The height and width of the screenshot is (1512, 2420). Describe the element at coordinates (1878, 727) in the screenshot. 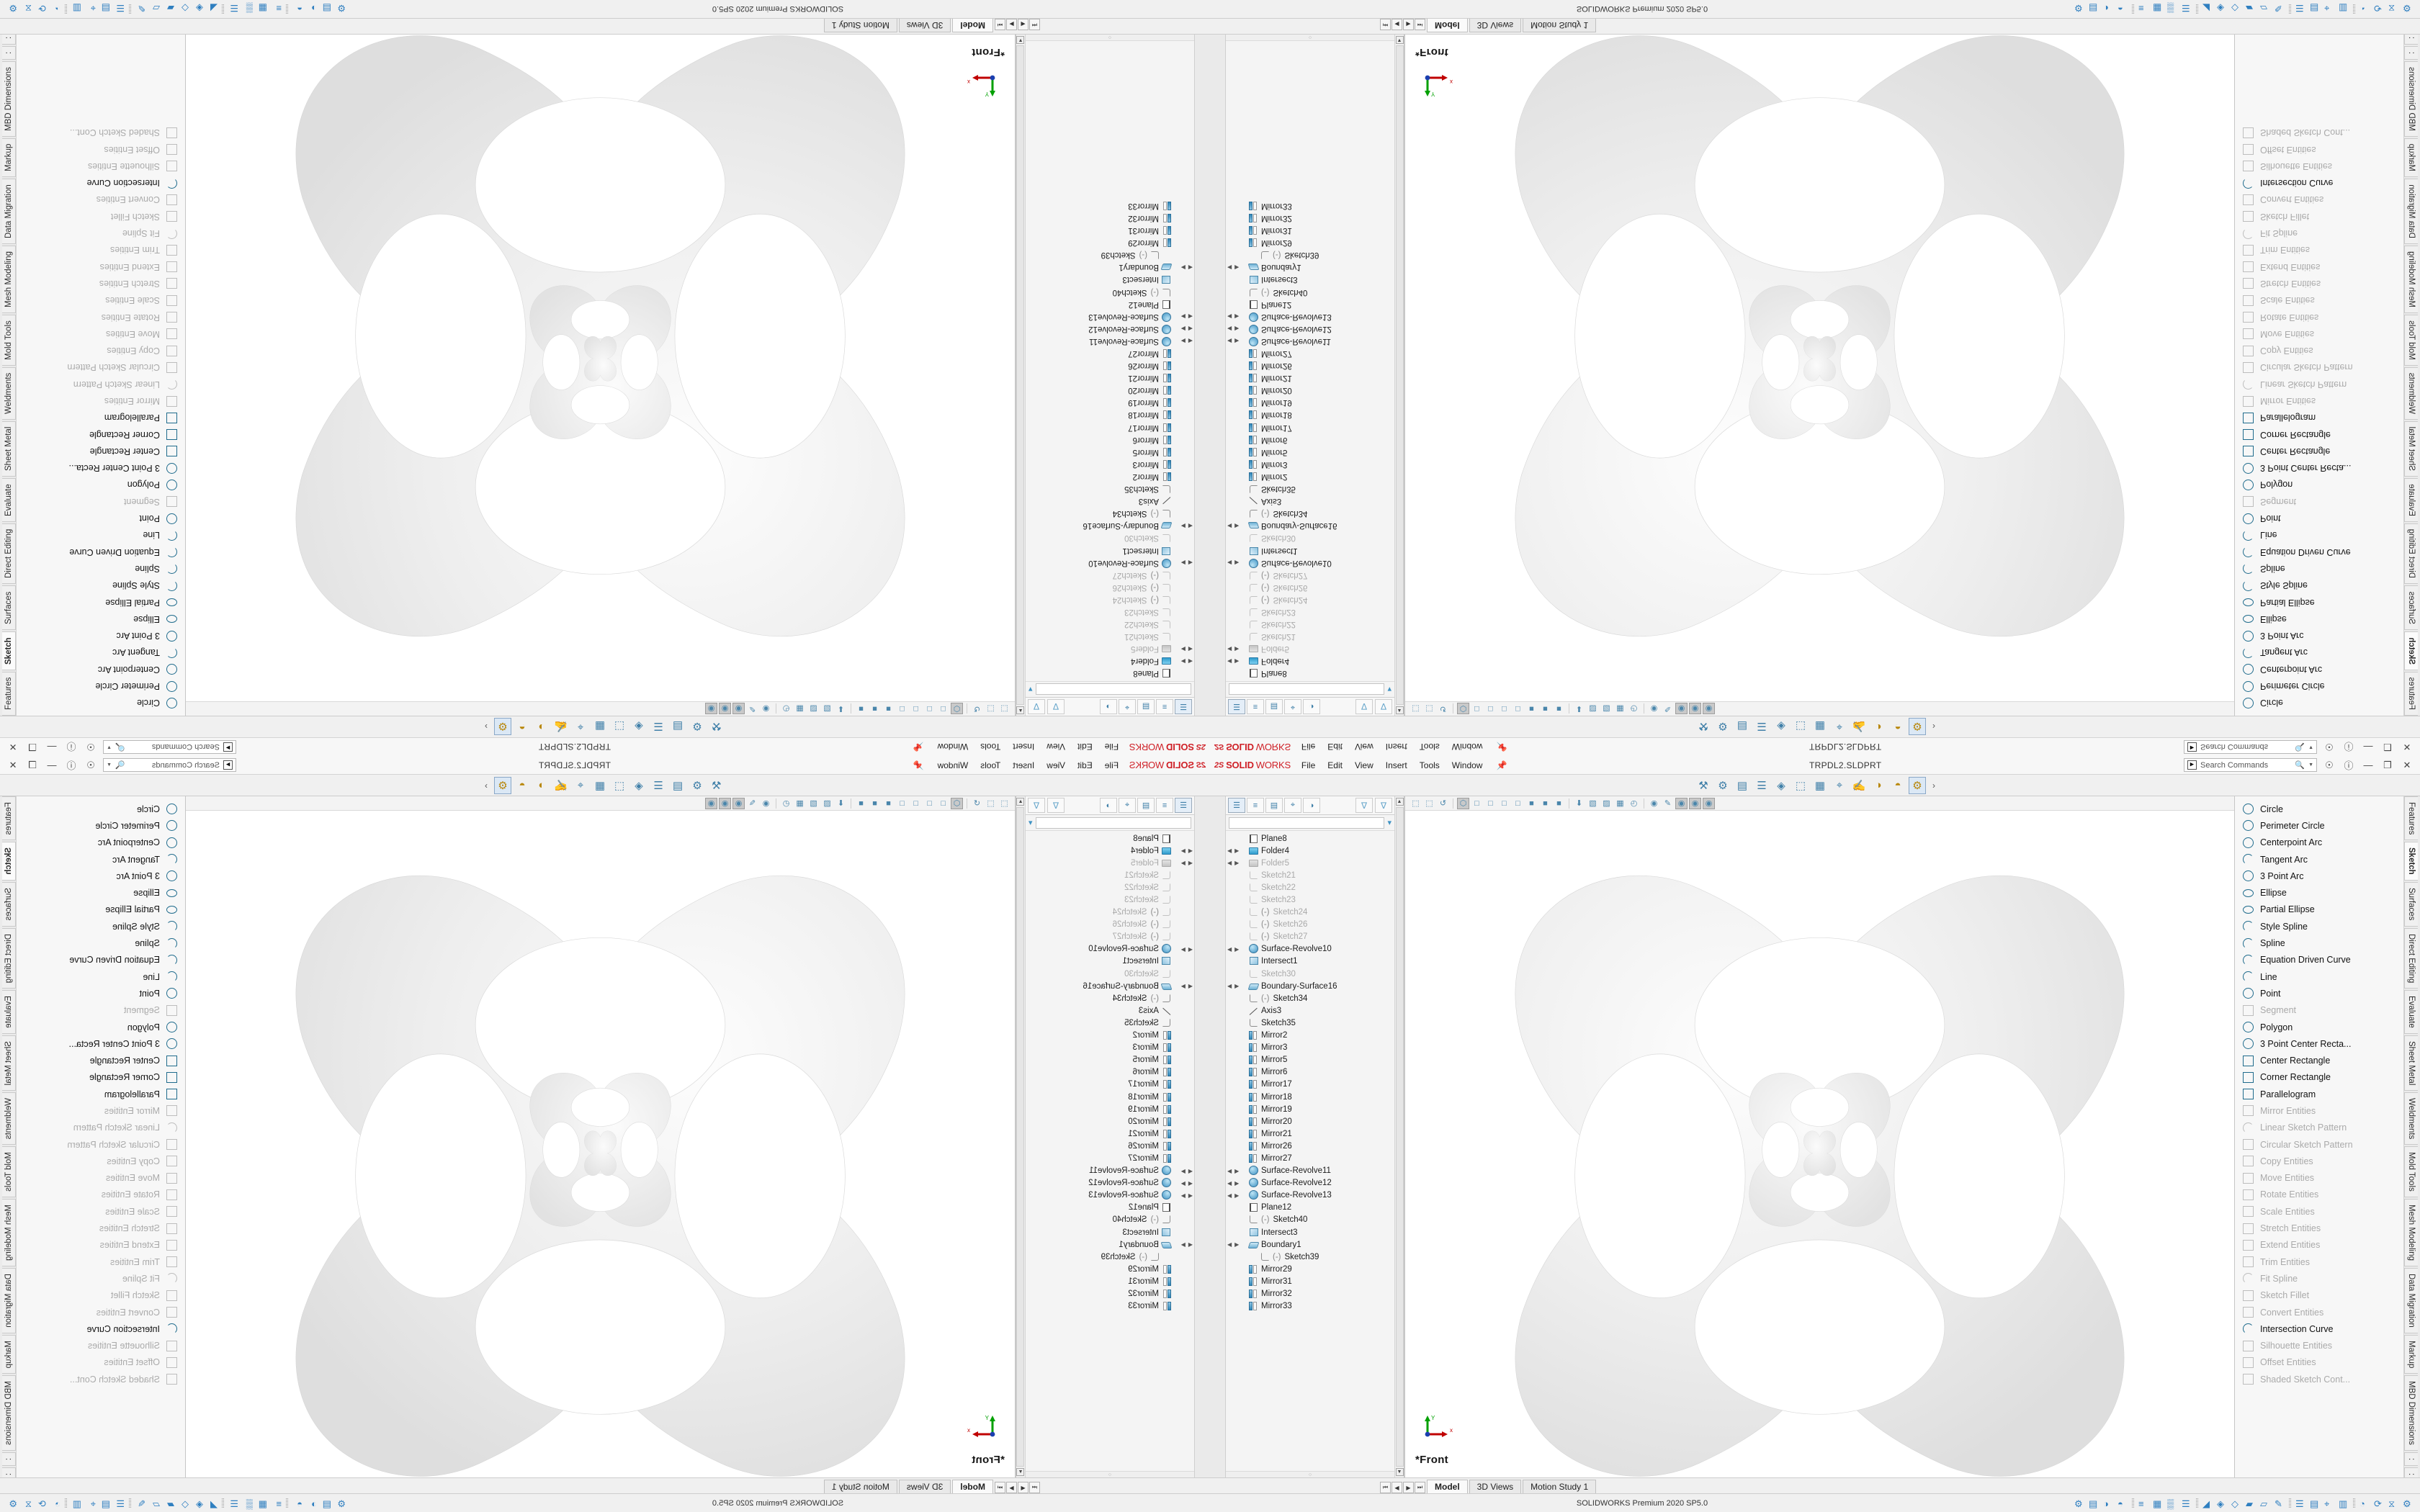

I see `section-view-icon: ◑` at that location.